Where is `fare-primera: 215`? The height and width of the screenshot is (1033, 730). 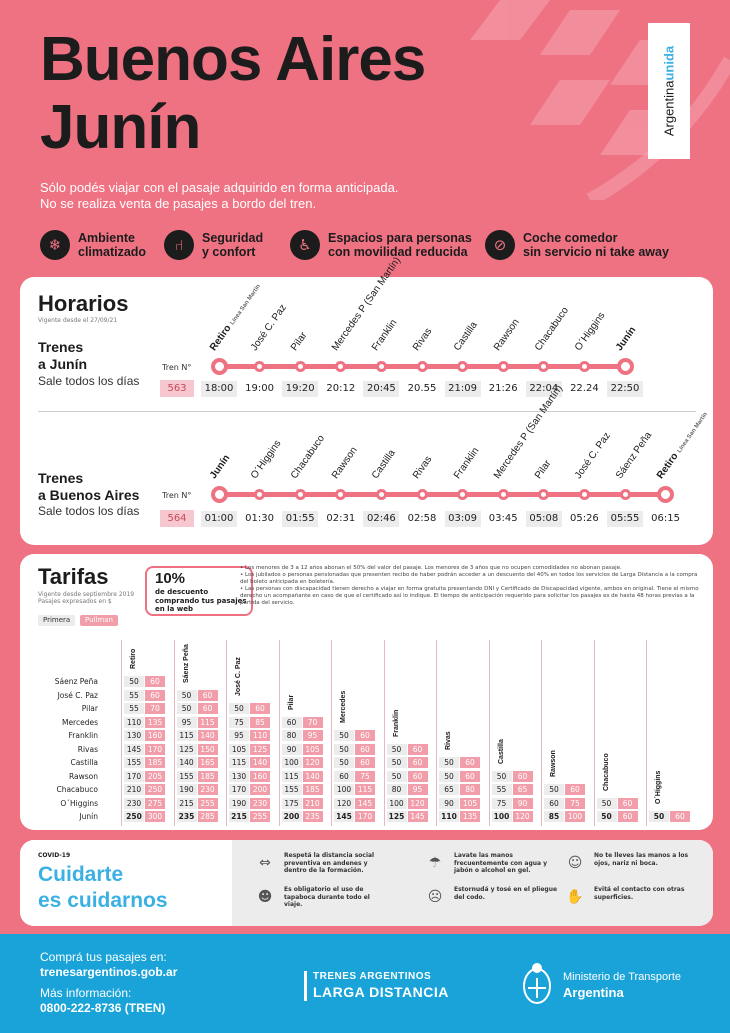 fare-primera: 215 is located at coordinates (186, 803).